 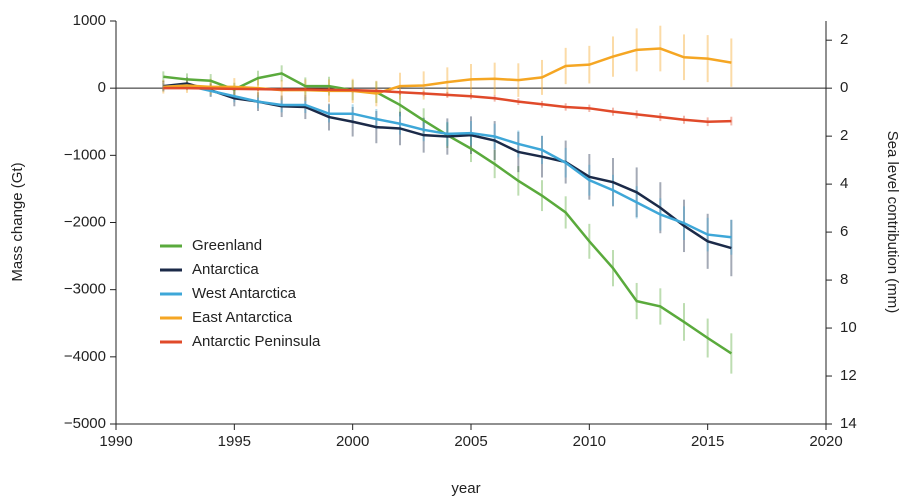 I want to click on legend-label: Antarctic Peninsula, so click(x=256, y=341).